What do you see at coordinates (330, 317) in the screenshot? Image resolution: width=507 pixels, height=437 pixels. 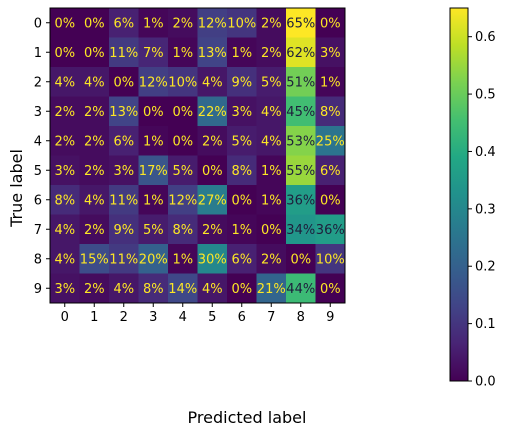 I see `x-tick-label: 9` at bounding box center [330, 317].